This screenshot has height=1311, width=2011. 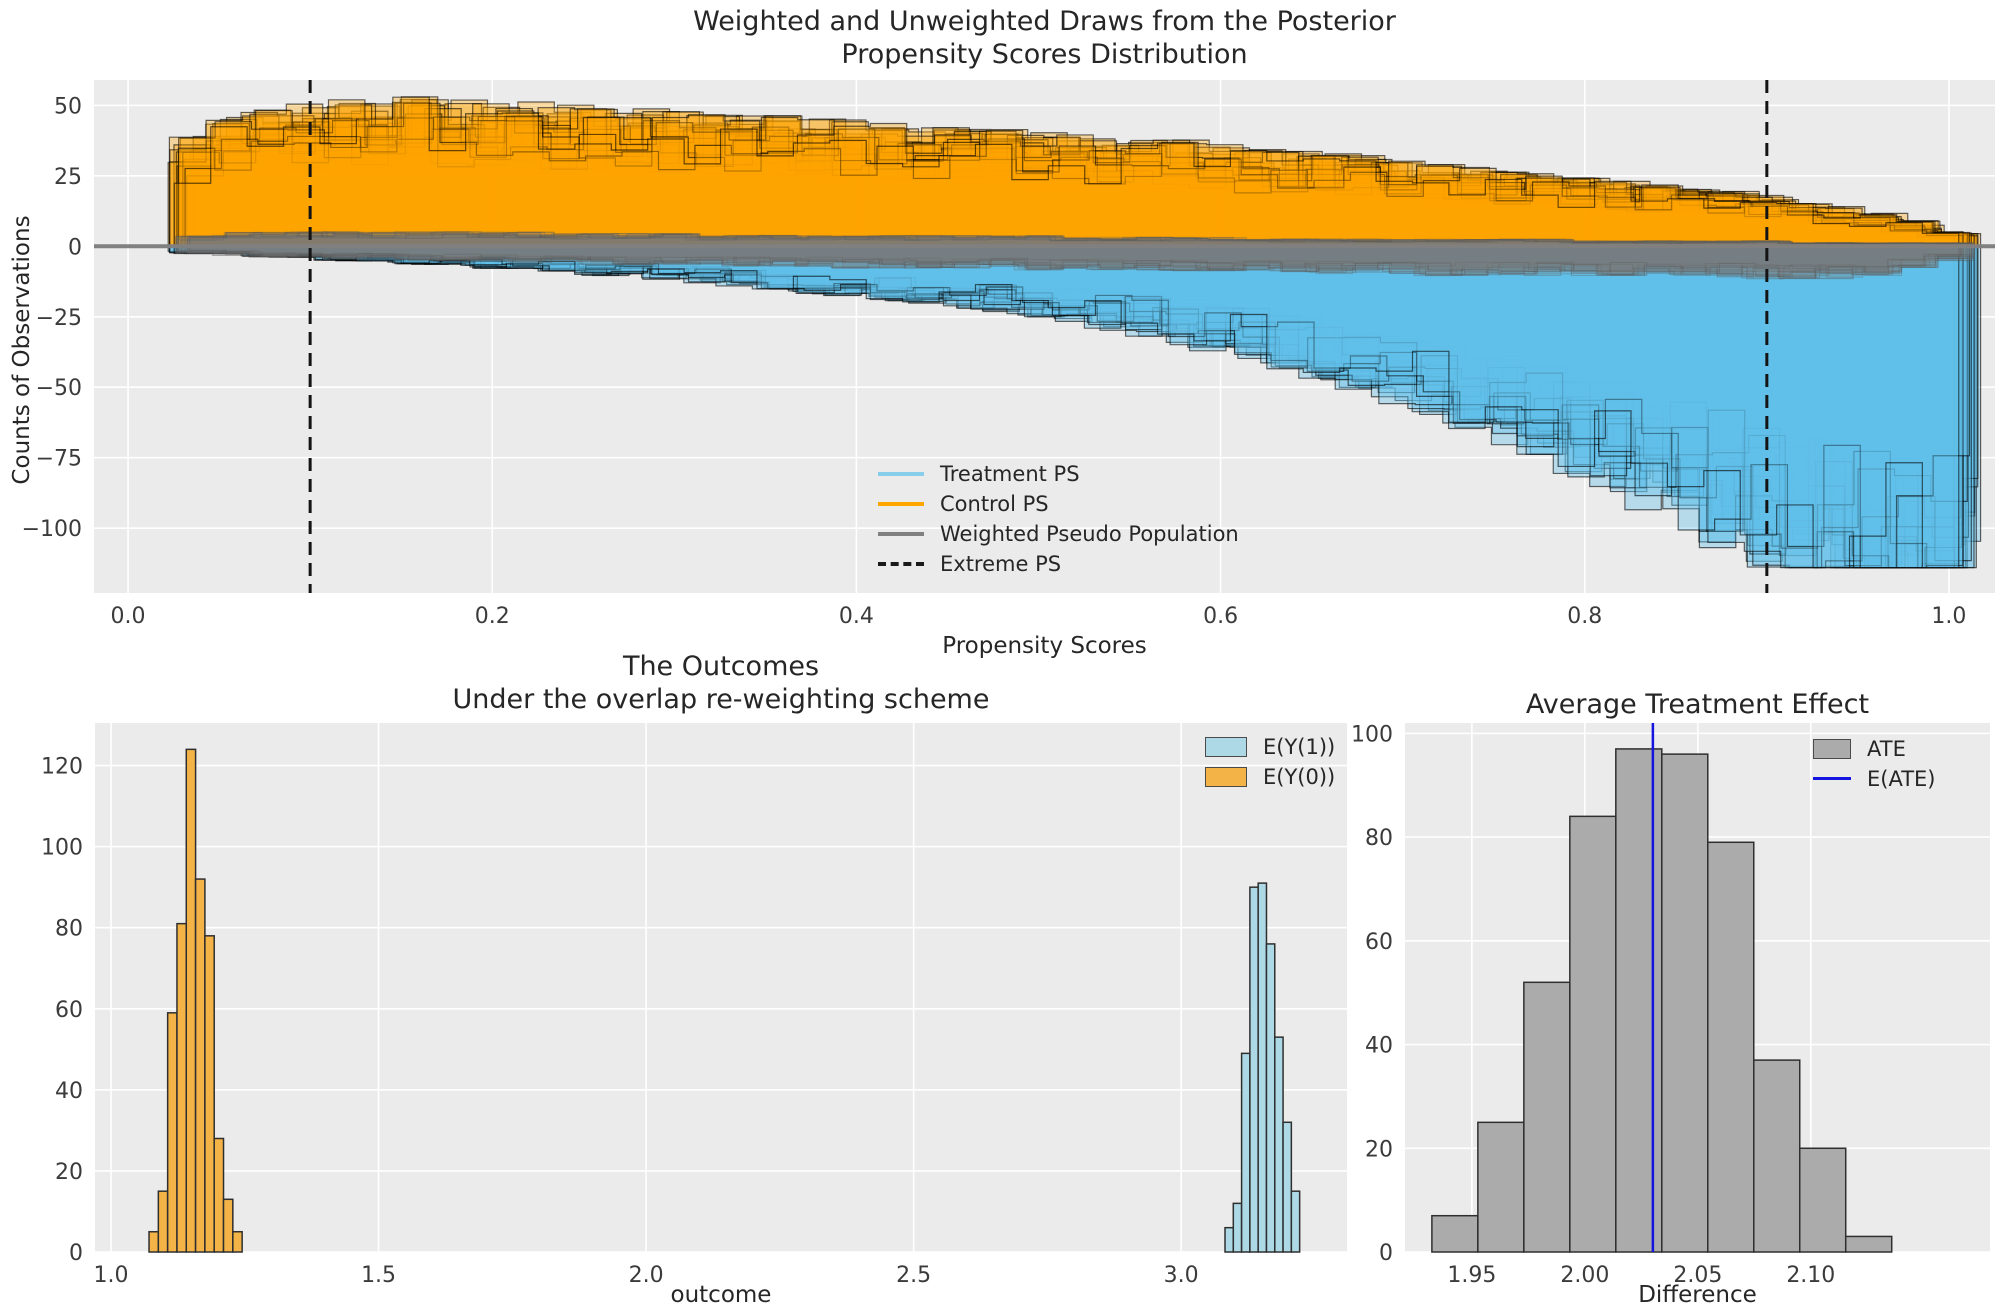 What do you see at coordinates (1058, 534) in the screenshot?
I see `legend-item-weighted-pseudo-population: Weighted Pseudo Population` at bounding box center [1058, 534].